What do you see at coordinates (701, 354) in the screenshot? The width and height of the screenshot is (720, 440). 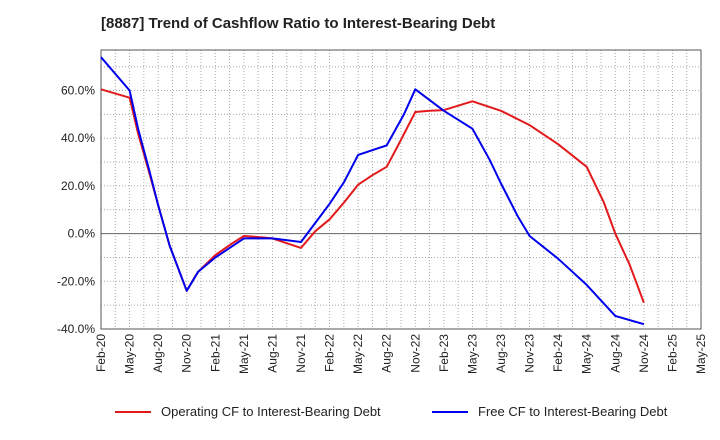 I see `x-tick-label: May-25` at bounding box center [701, 354].